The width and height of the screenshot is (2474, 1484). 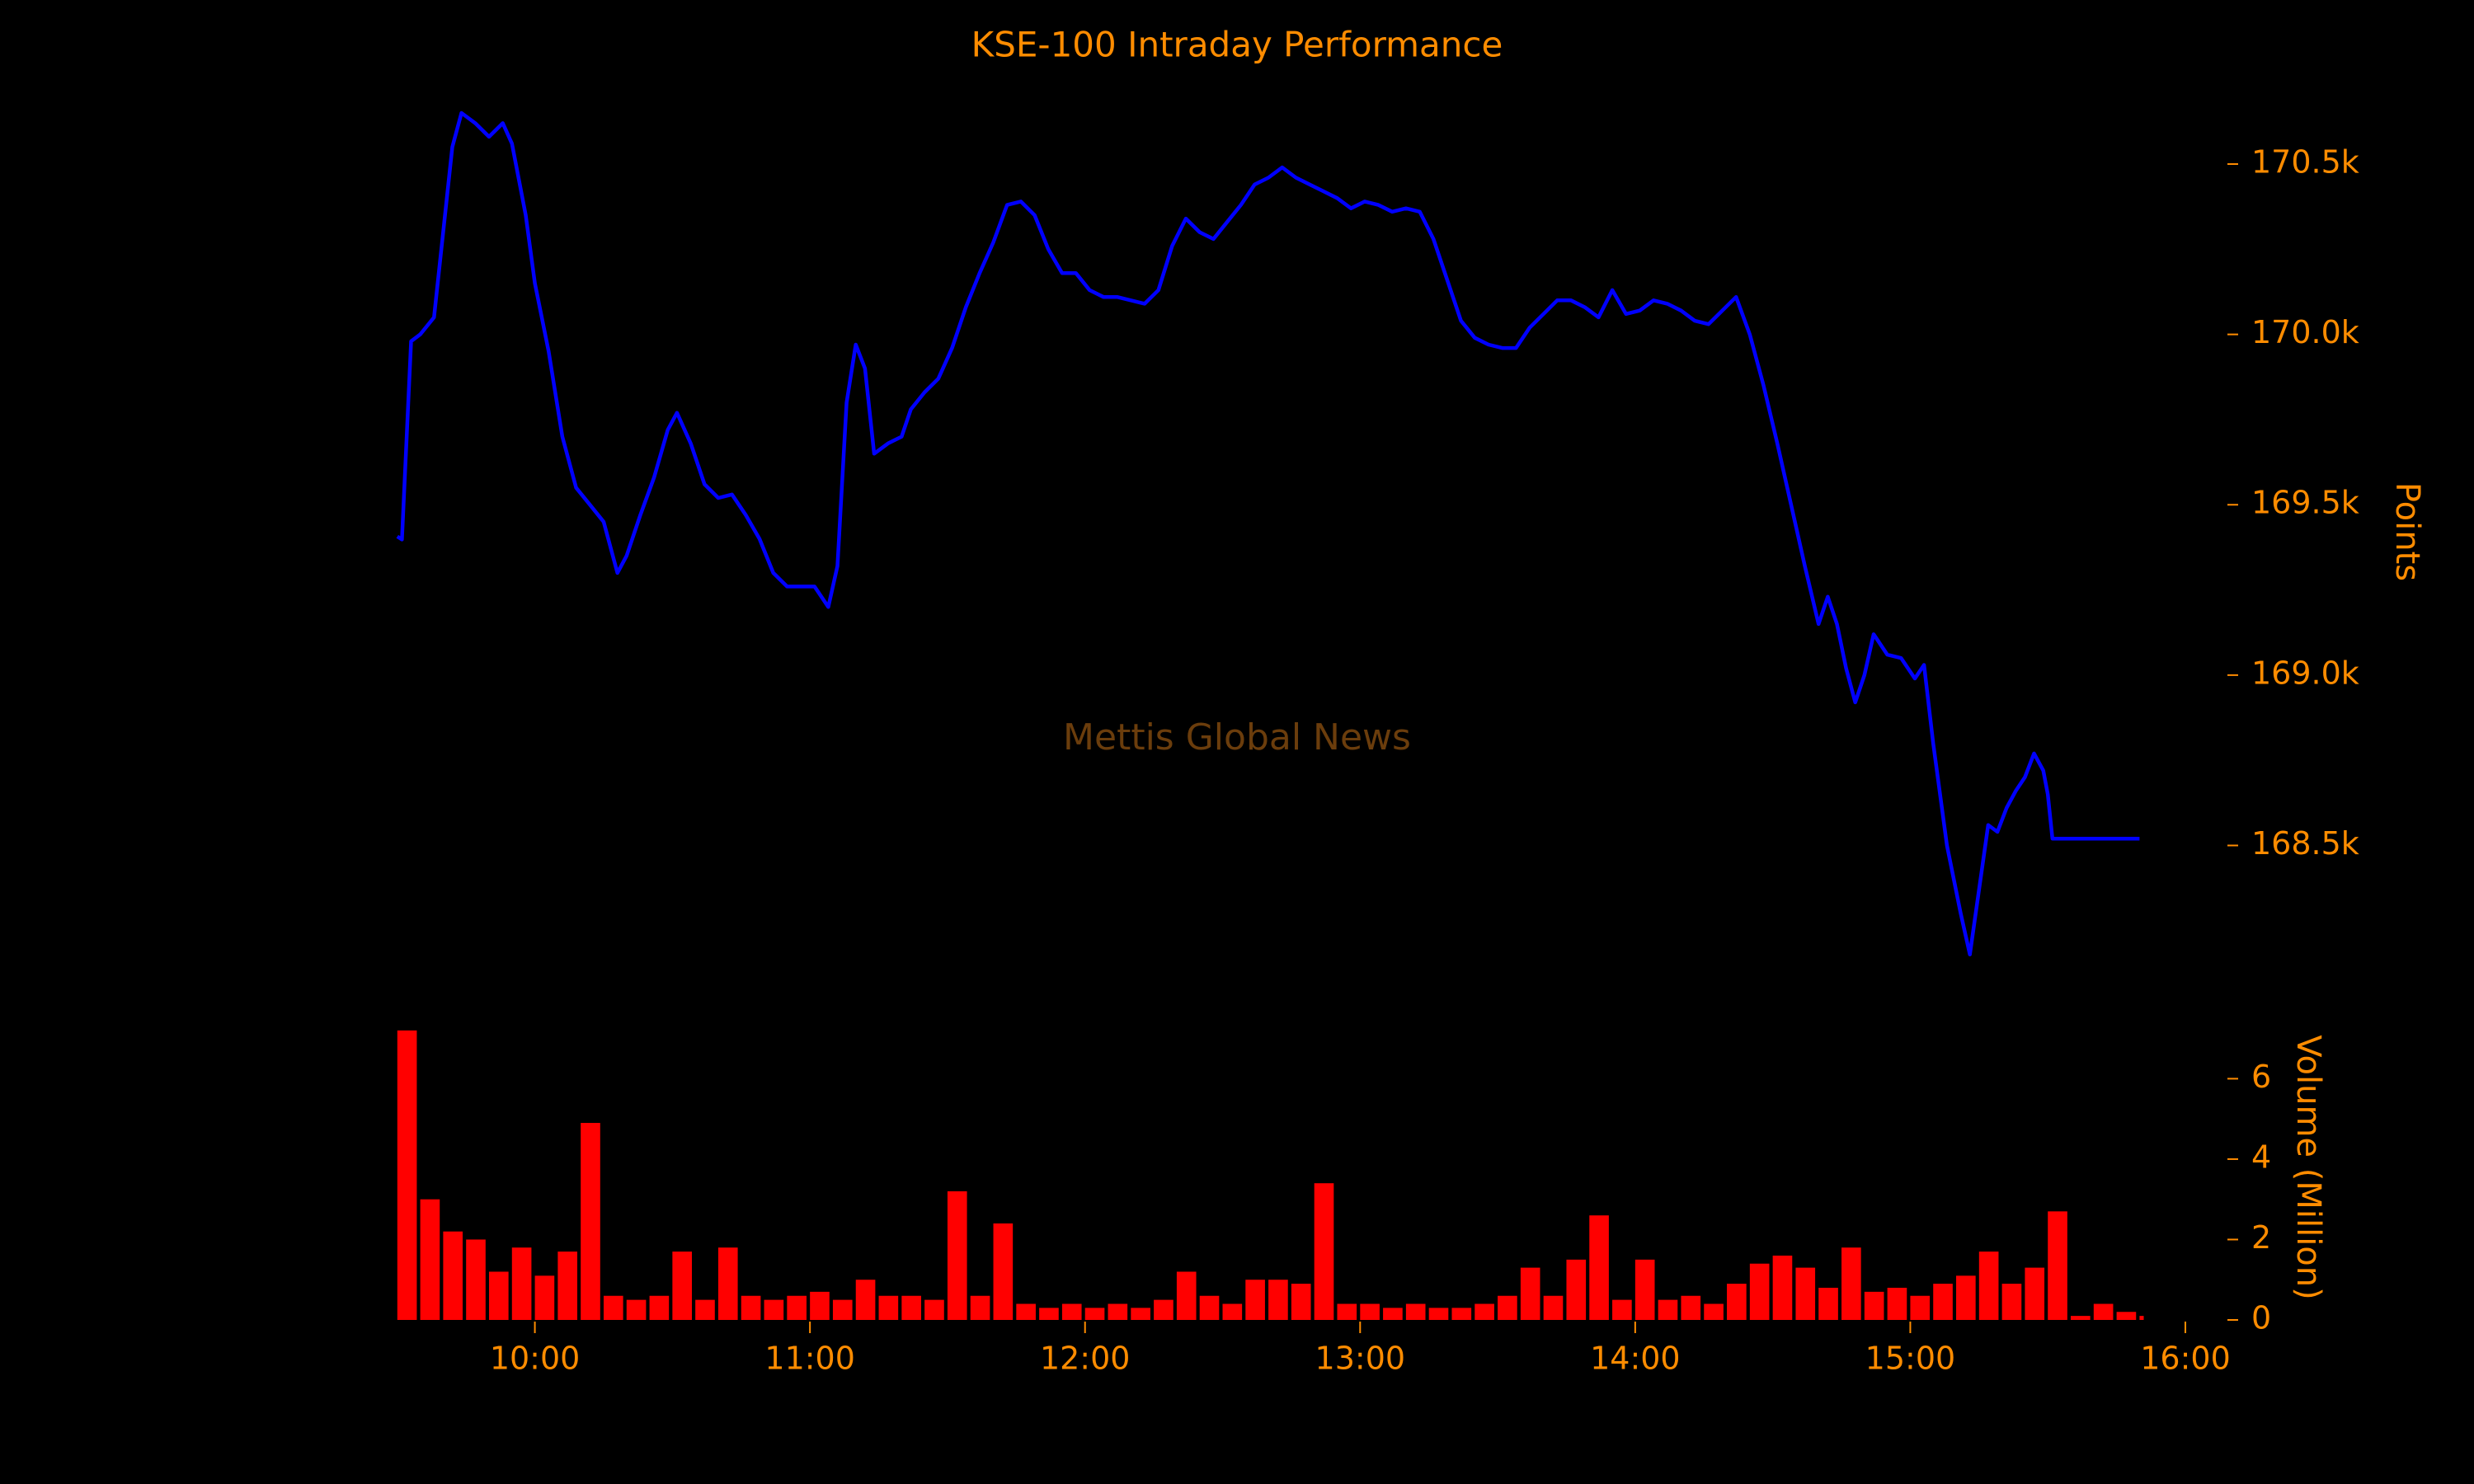 I want to click on y-tick-label: 169.0k, so click(x=2305, y=673).